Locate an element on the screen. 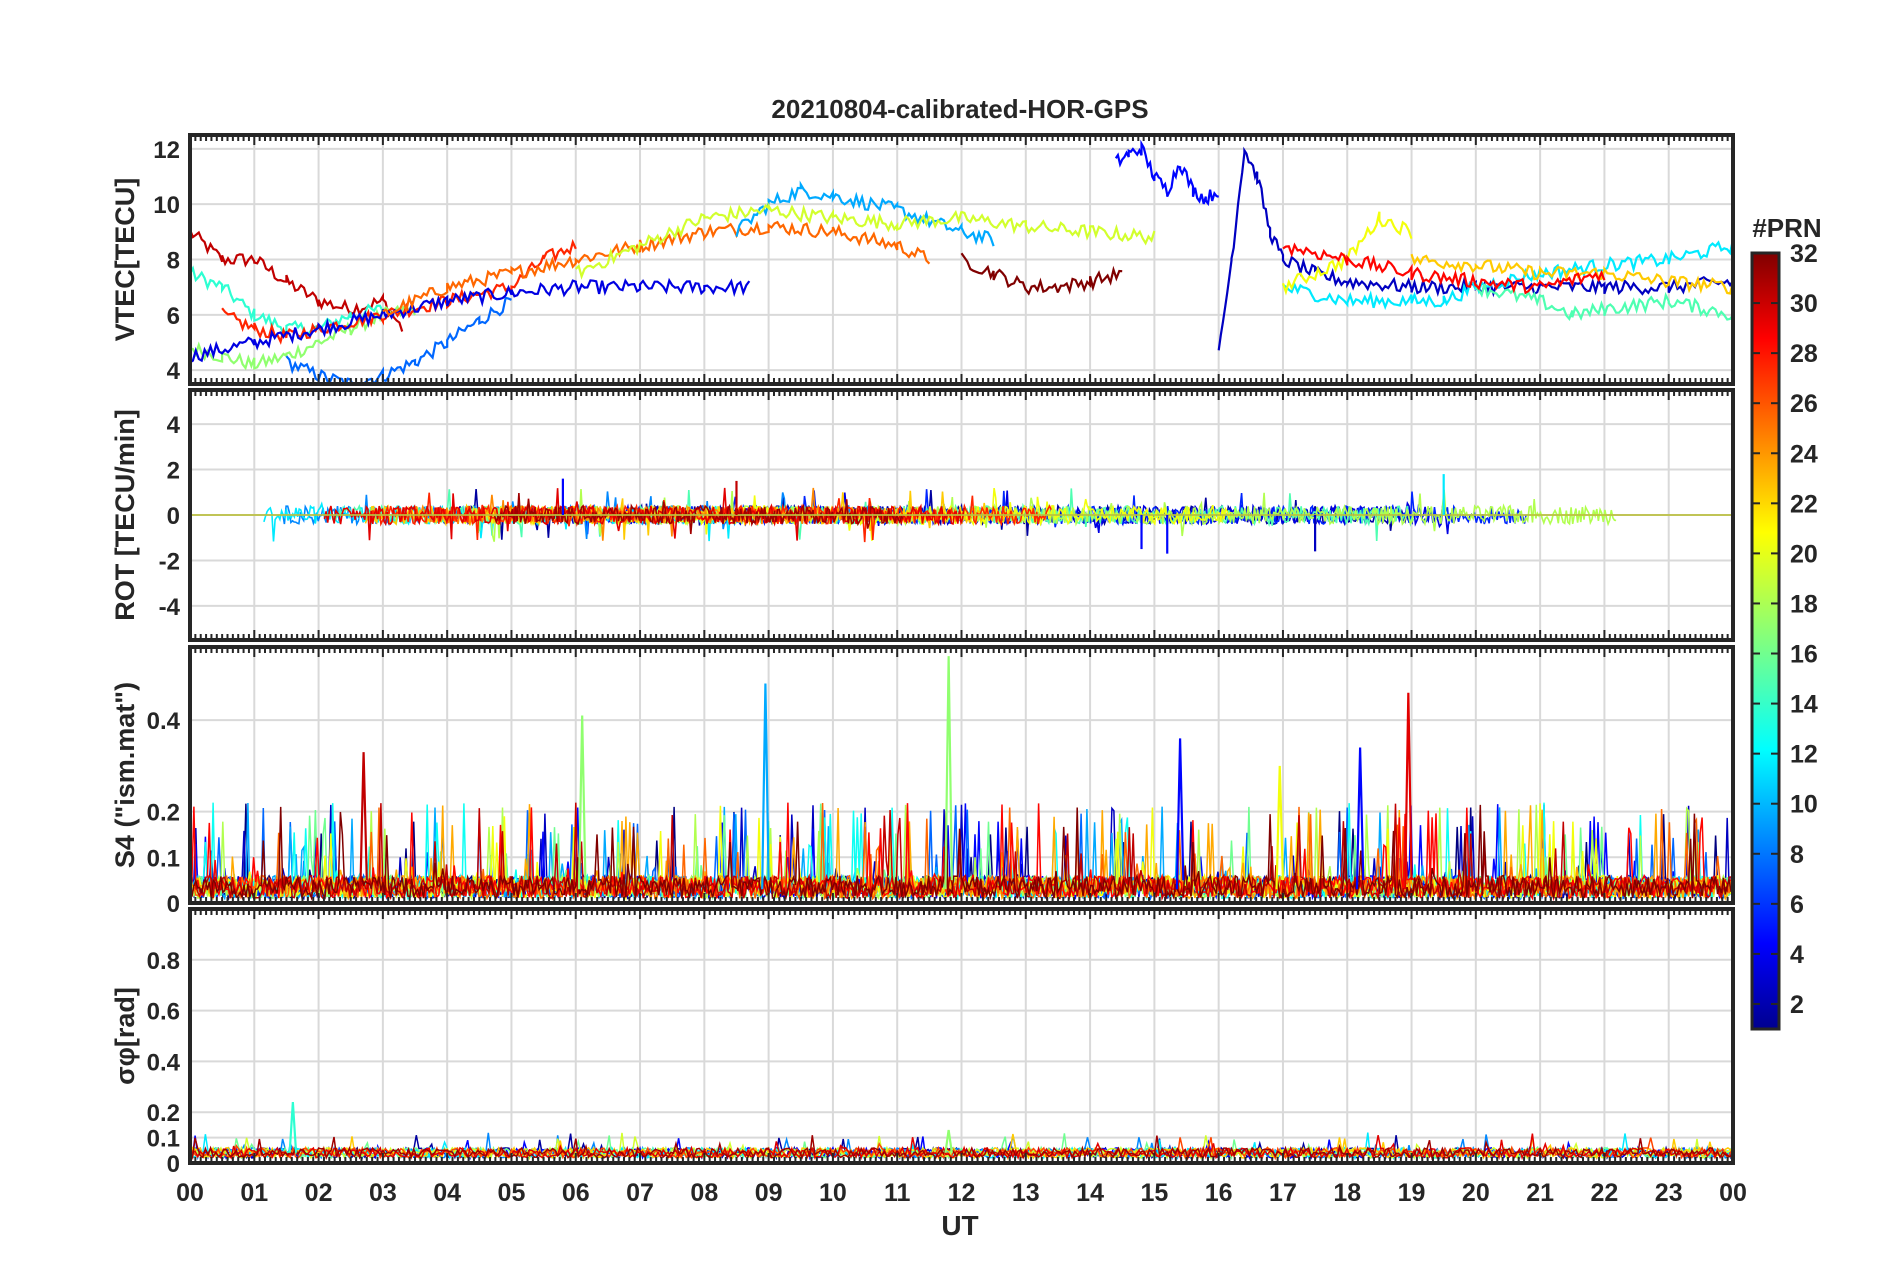 This screenshot has height=1277, width=1902. x-tick-label: 01 is located at coordinates (254, 1193).